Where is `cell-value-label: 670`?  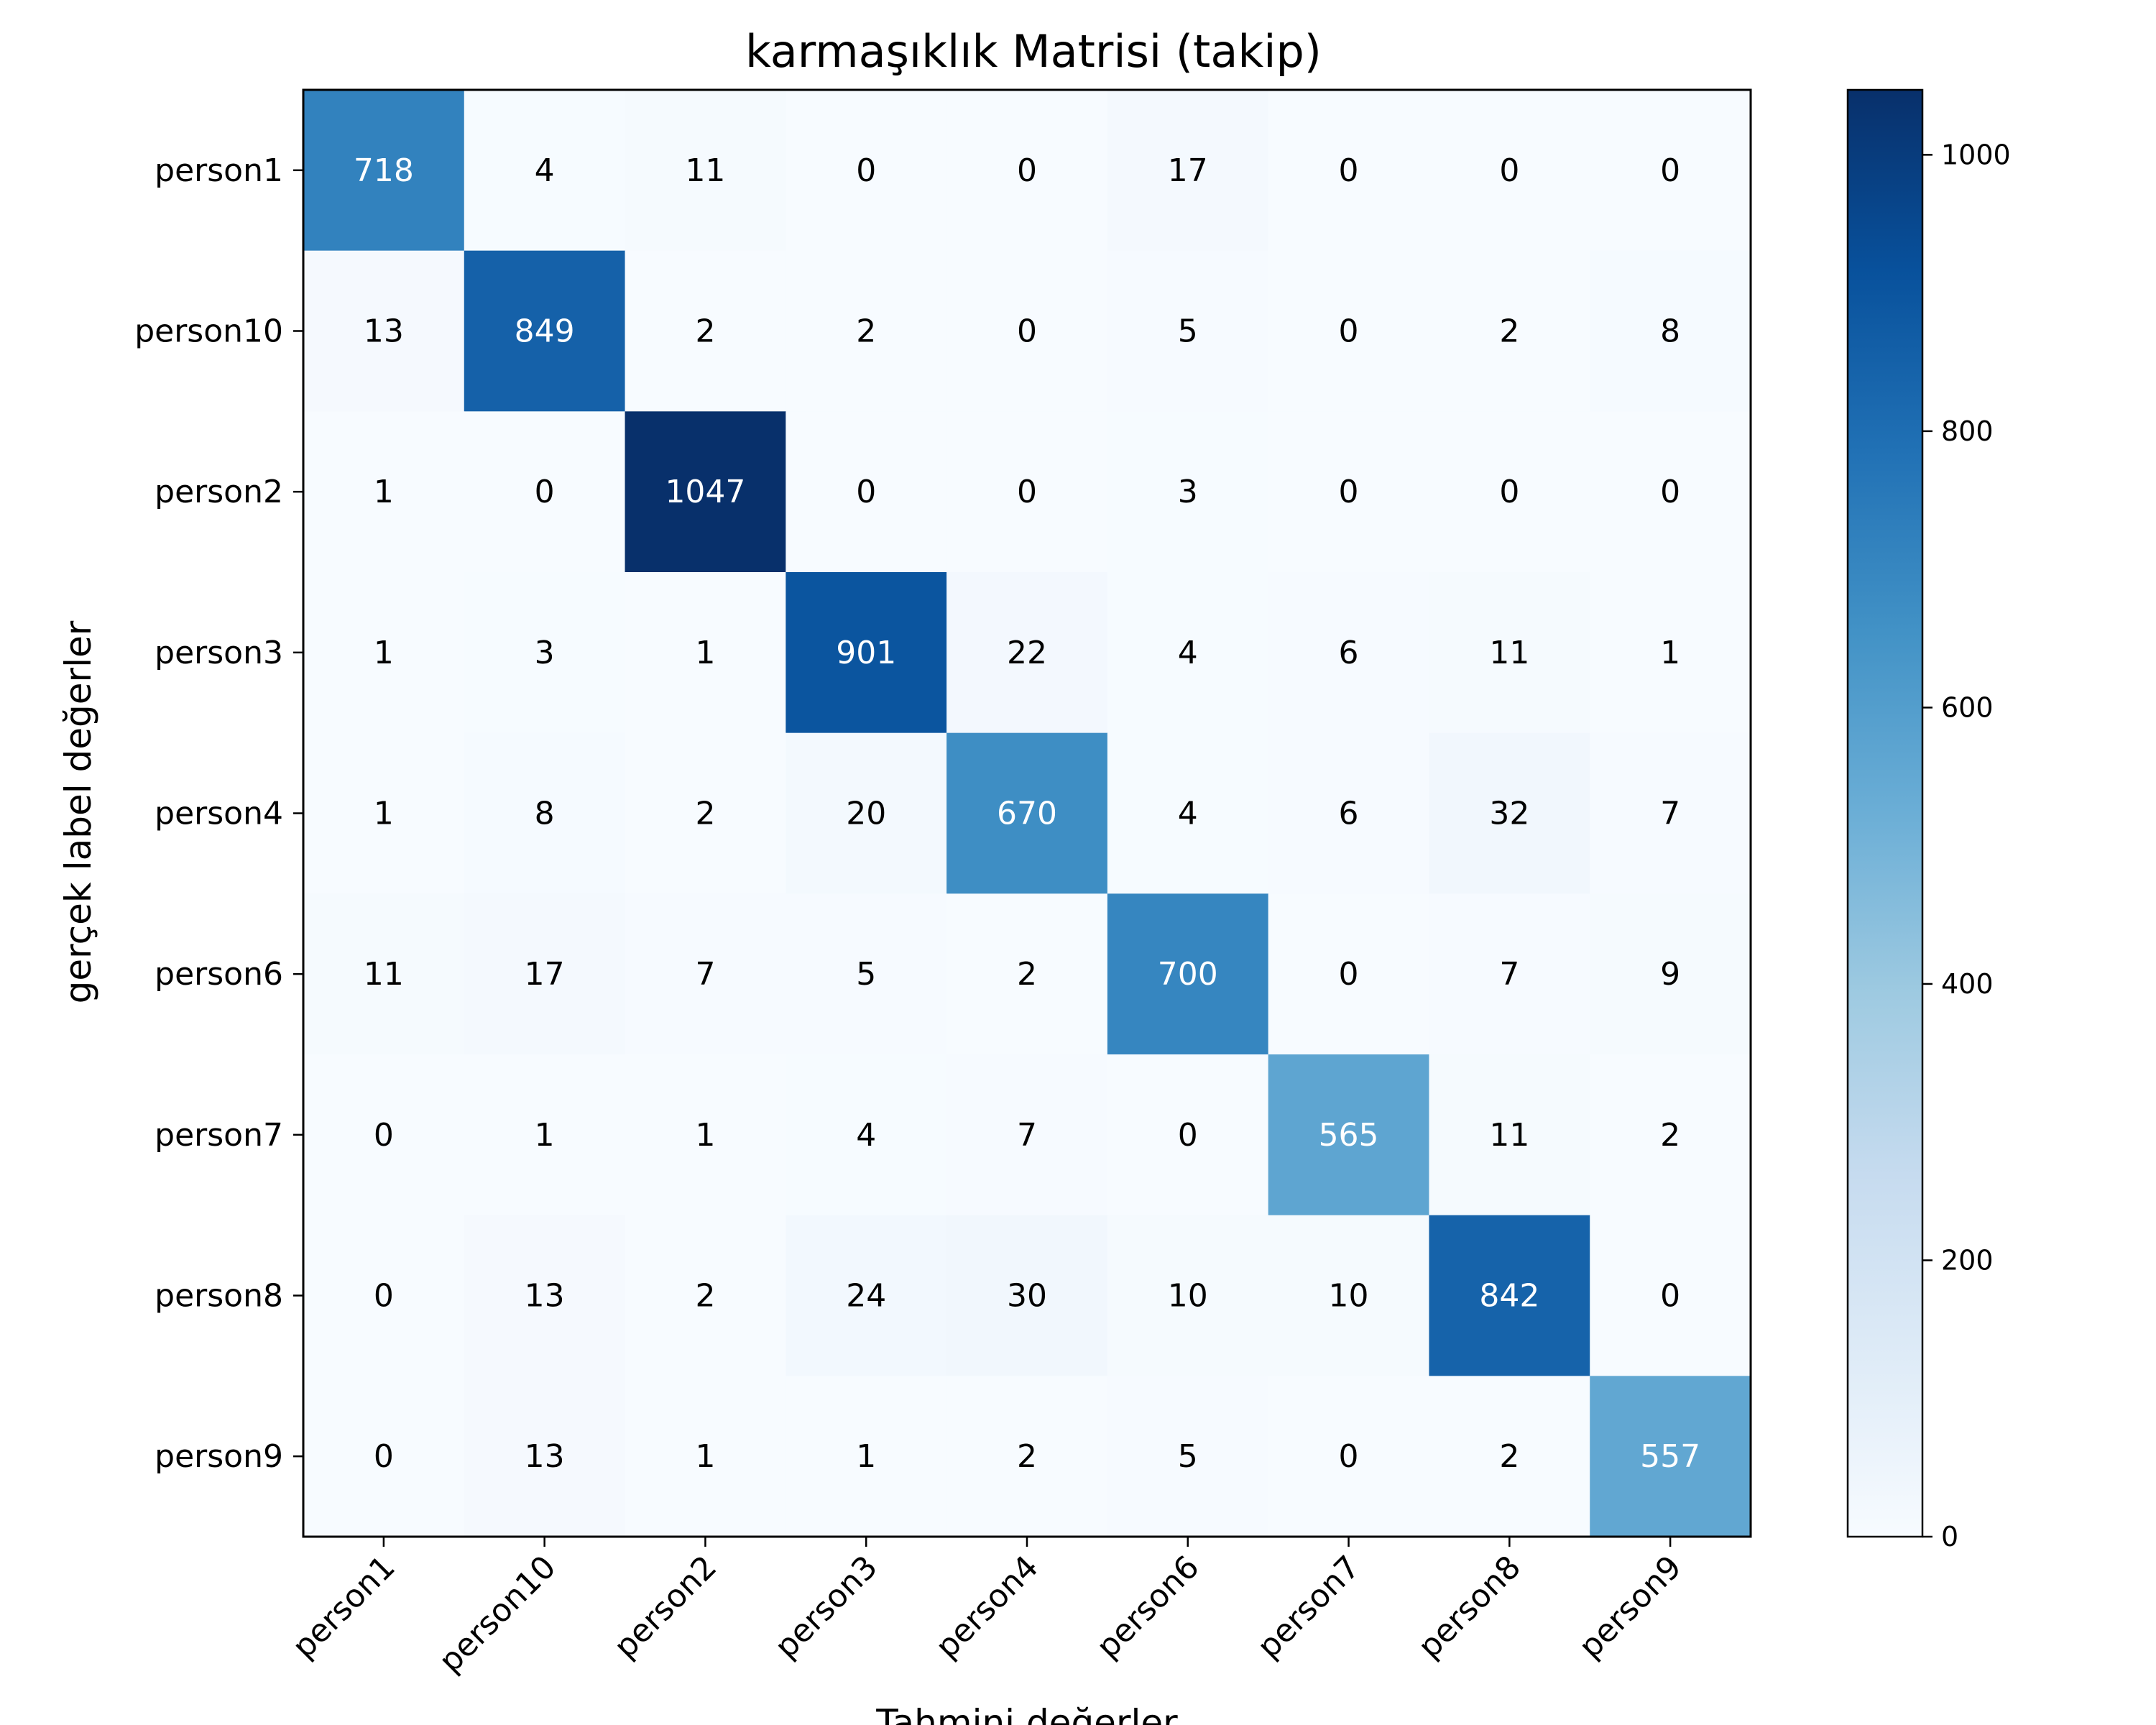
cell-value-label: 670 is located at coordinates (1027, 814).